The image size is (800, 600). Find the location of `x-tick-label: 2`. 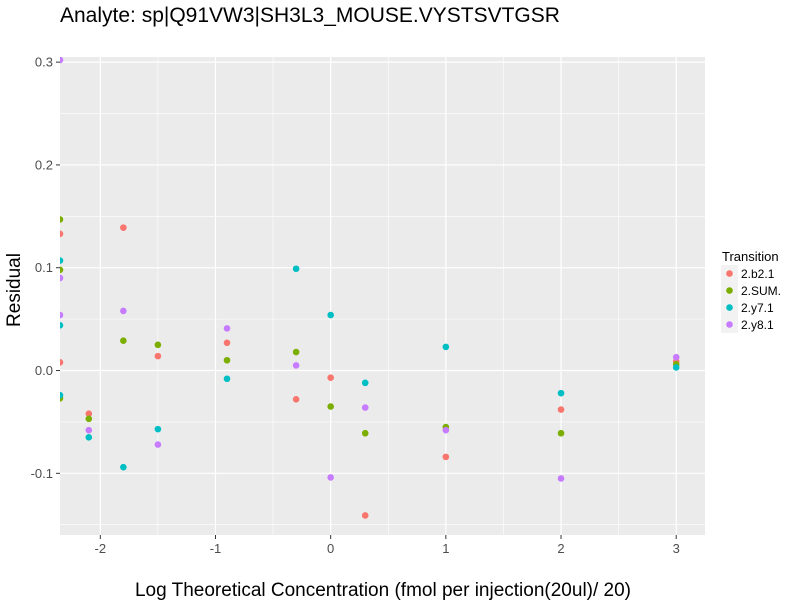

x-tick-label: 2 is located at coordinates (560, 548).